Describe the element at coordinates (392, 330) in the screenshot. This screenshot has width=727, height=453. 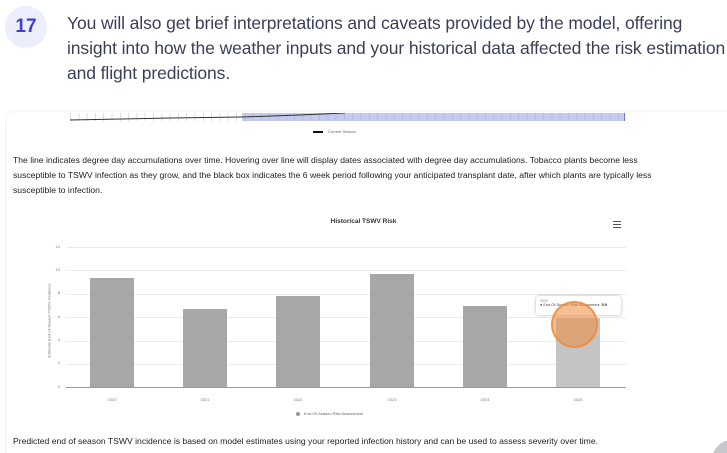
I see `bar-2023` at that location.